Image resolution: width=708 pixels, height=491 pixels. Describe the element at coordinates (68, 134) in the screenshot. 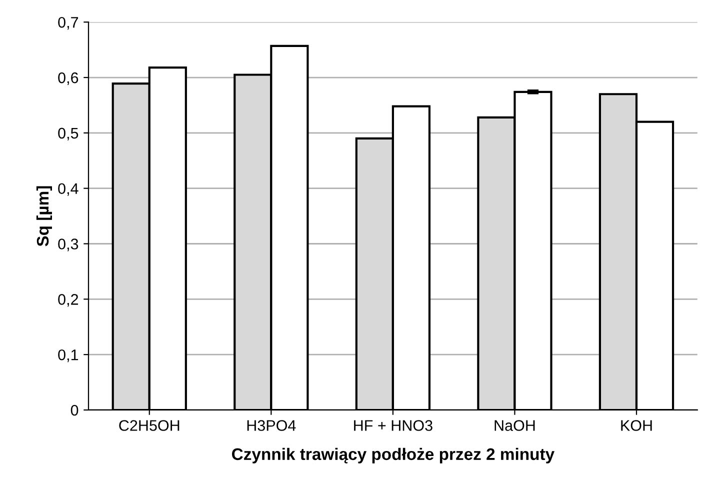

I see `y-tick-label: 0,5` at that location.